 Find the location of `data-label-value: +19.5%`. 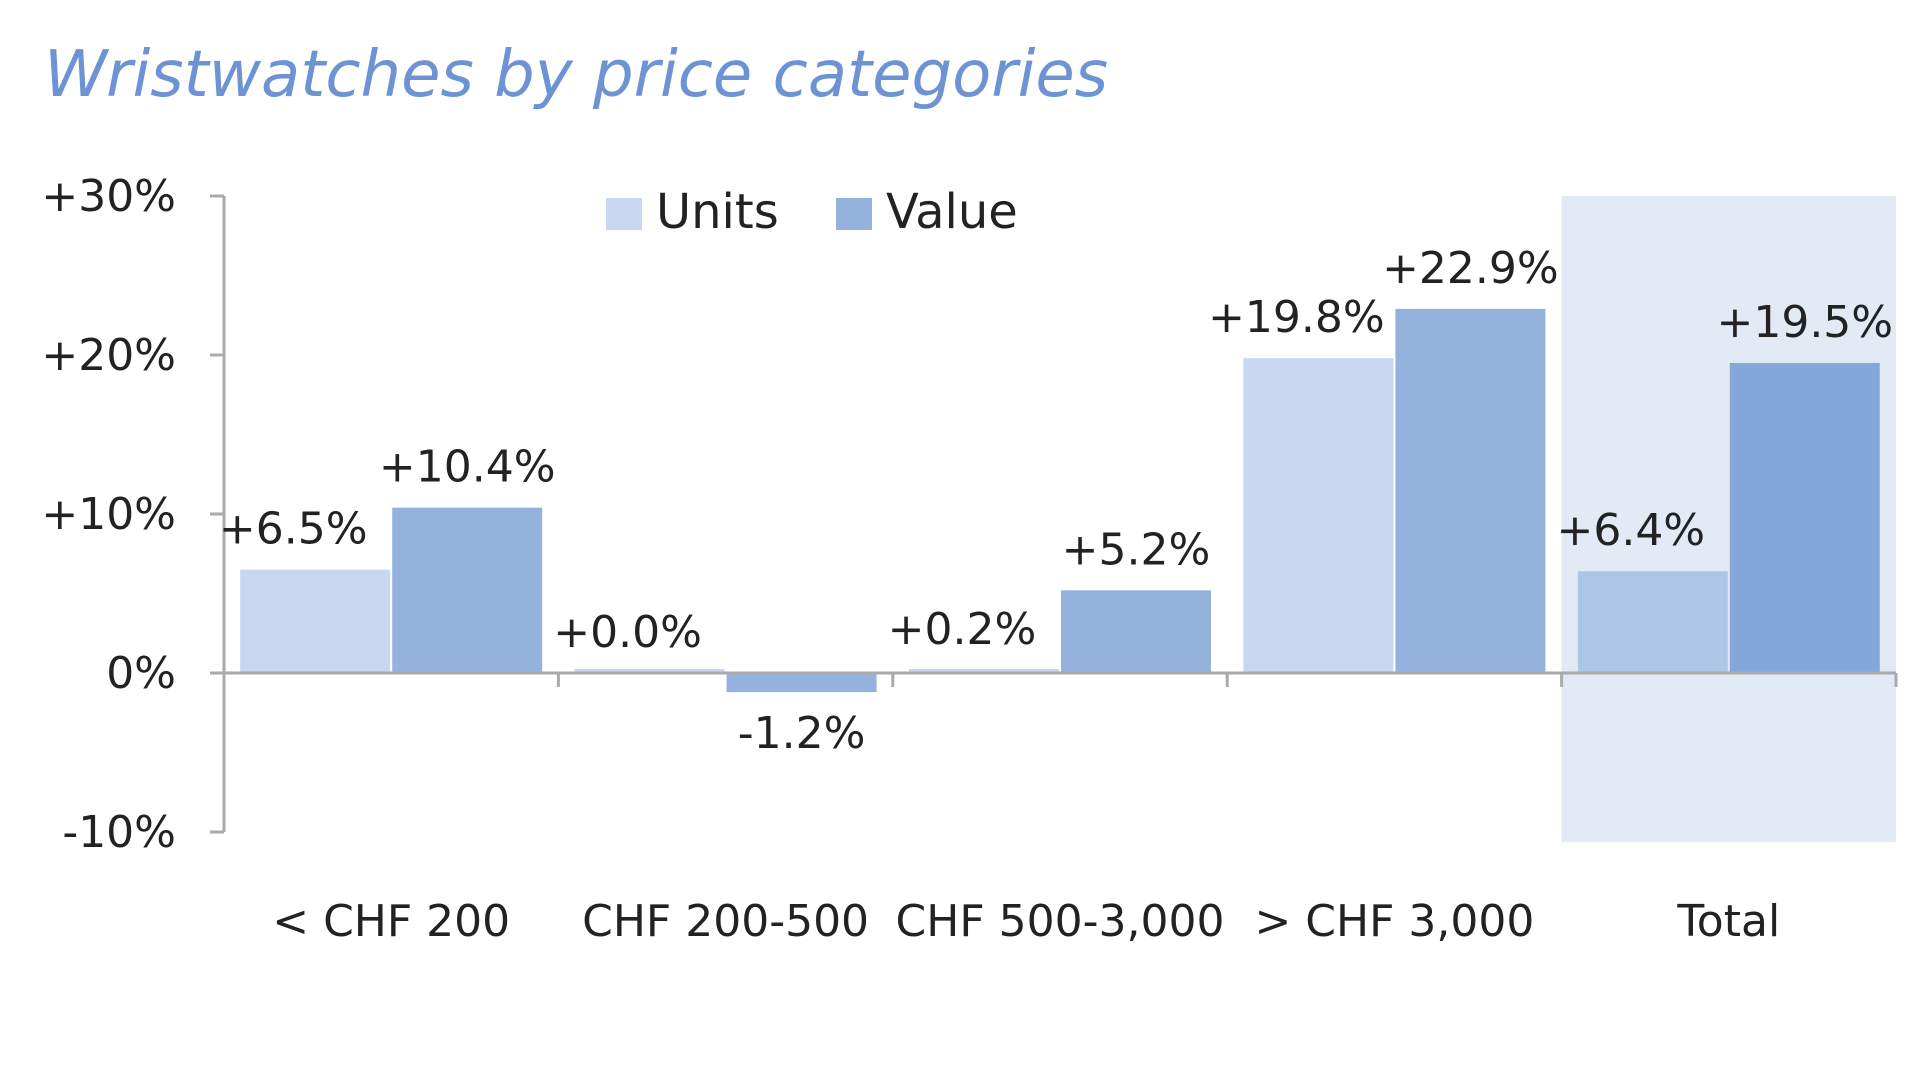

data-label-value: +19.5% is located at coordinates (1804, 322).